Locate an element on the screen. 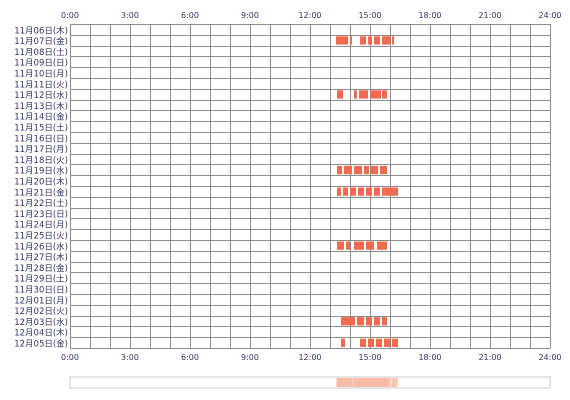 This screenshot has height=400, width=570. x-tick-label-top: 18:00 is located at coordinates (429, 15).